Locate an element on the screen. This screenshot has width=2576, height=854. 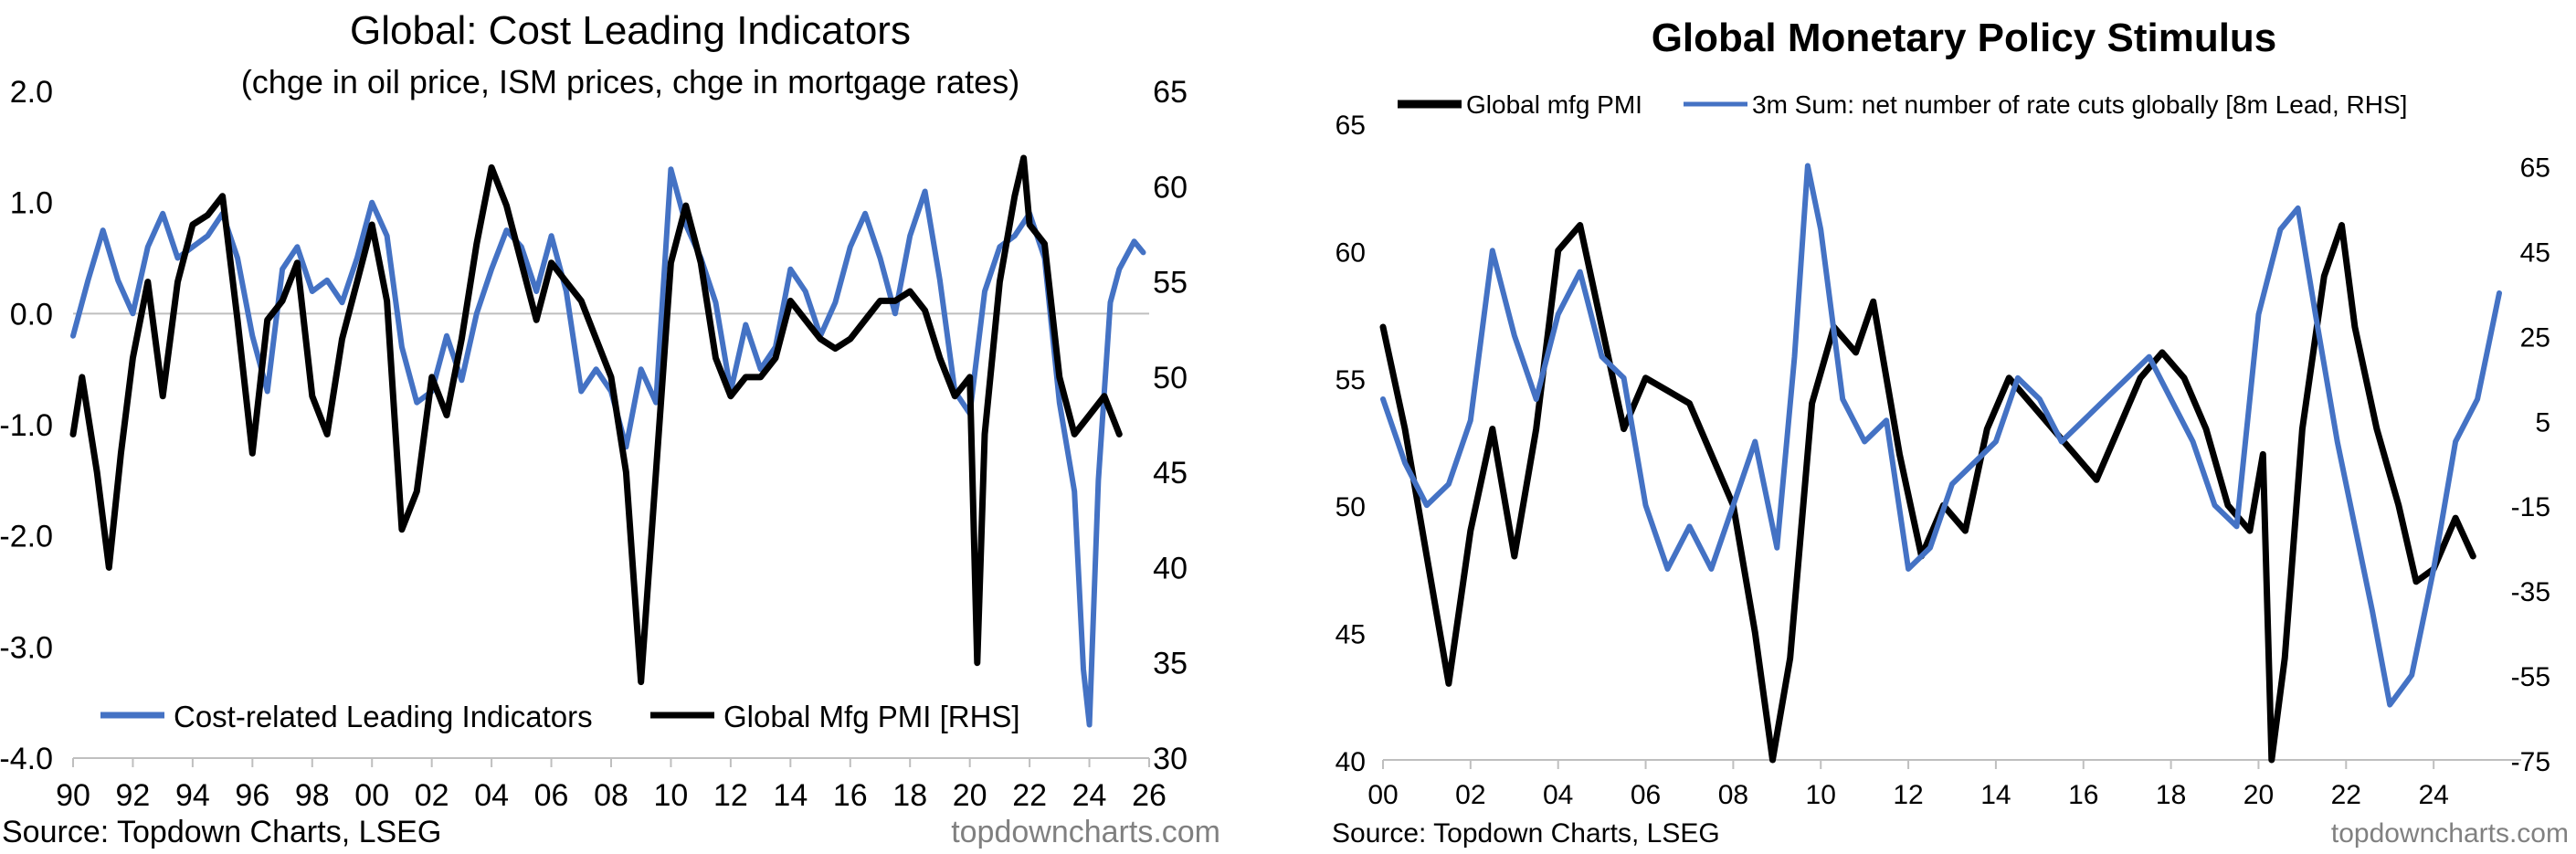
chart1-y-right-tick-label: 35 is located at coordinates (1170, 664).